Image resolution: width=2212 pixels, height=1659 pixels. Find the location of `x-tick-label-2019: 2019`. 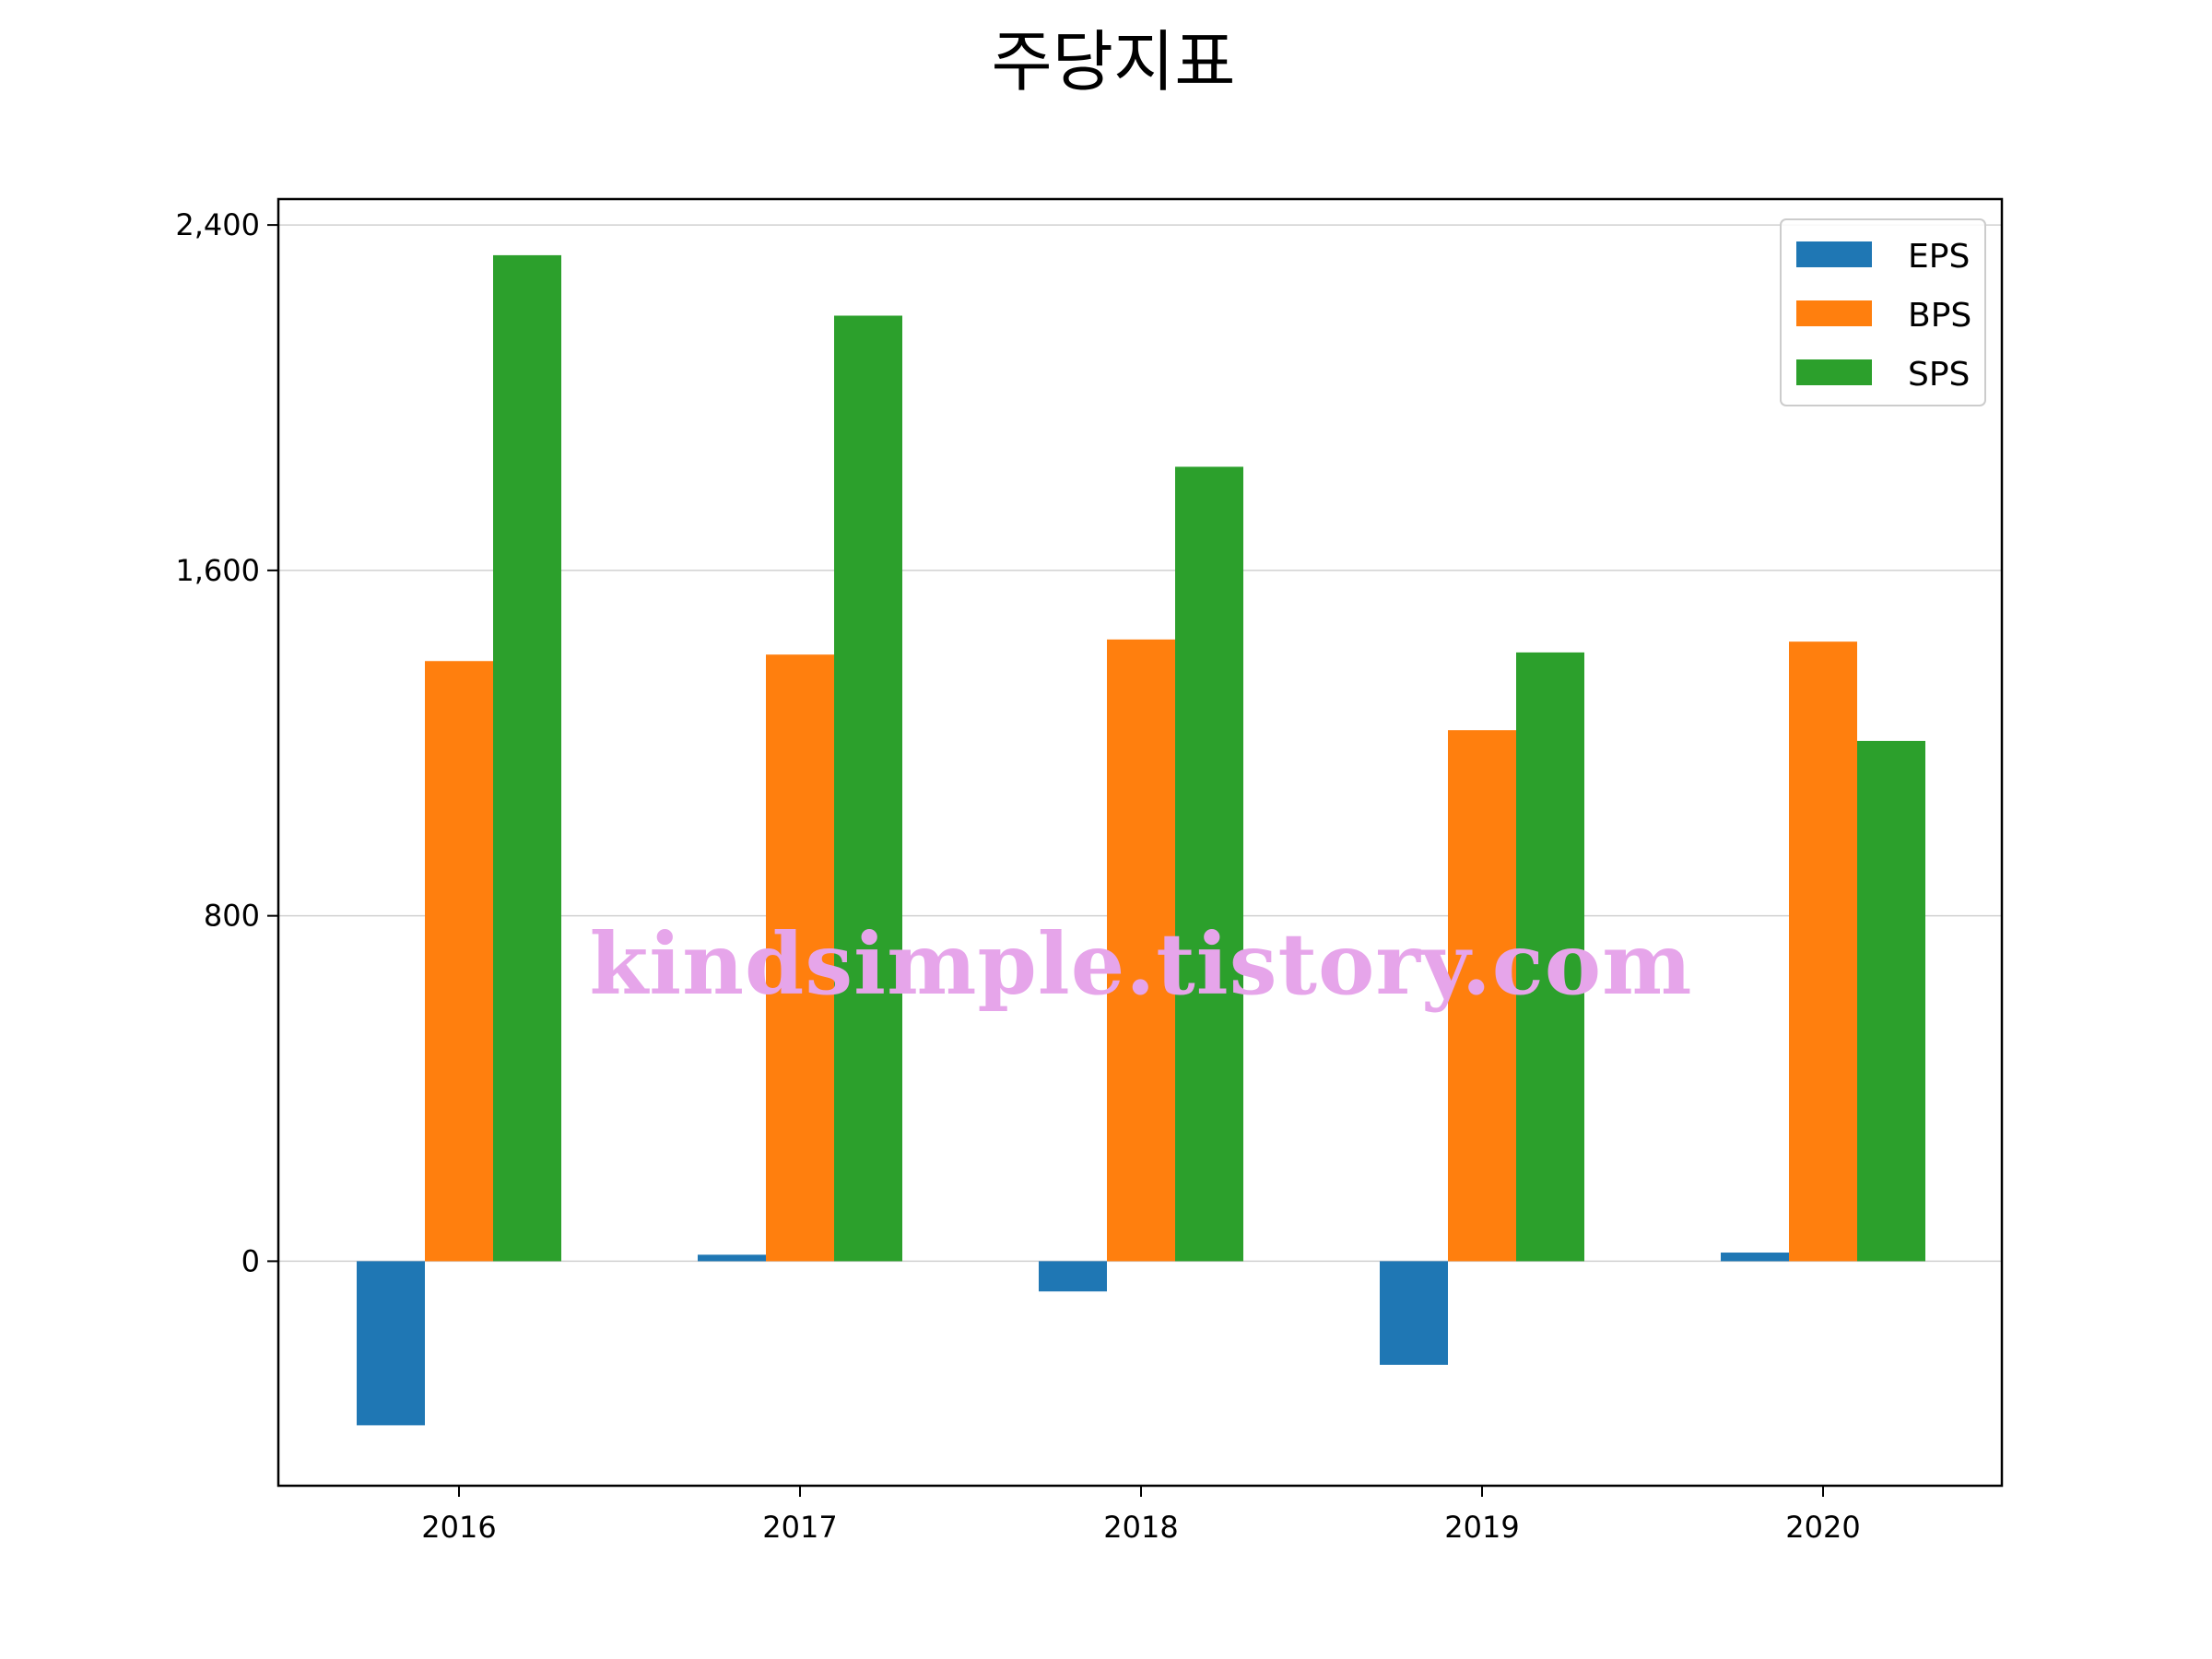

x-tick-label-2019: 2019 is located at coordinates (1481, 1527).